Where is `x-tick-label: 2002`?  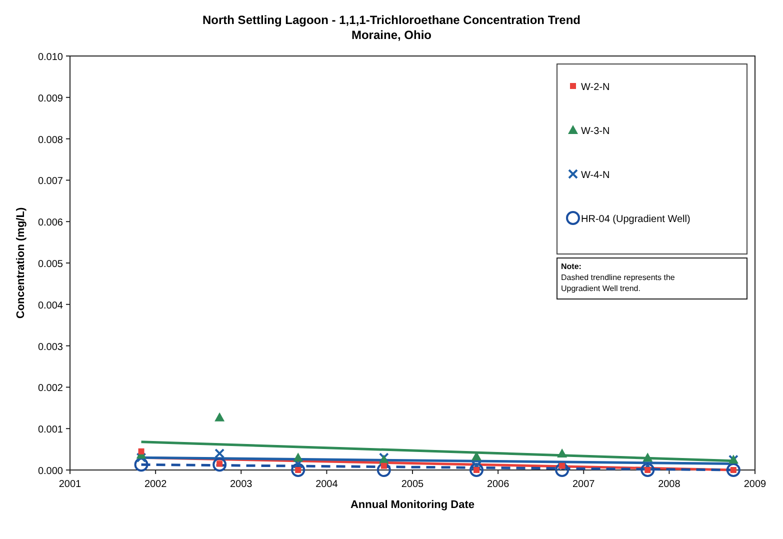
x-tick-label: 2002 is located at coordinates (156, 484).